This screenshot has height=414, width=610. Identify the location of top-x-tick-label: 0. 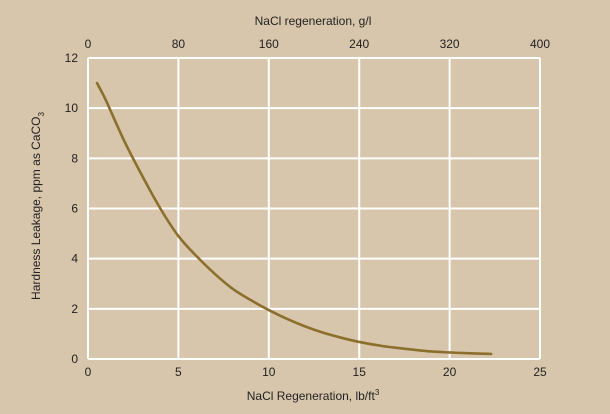
(88, 44).